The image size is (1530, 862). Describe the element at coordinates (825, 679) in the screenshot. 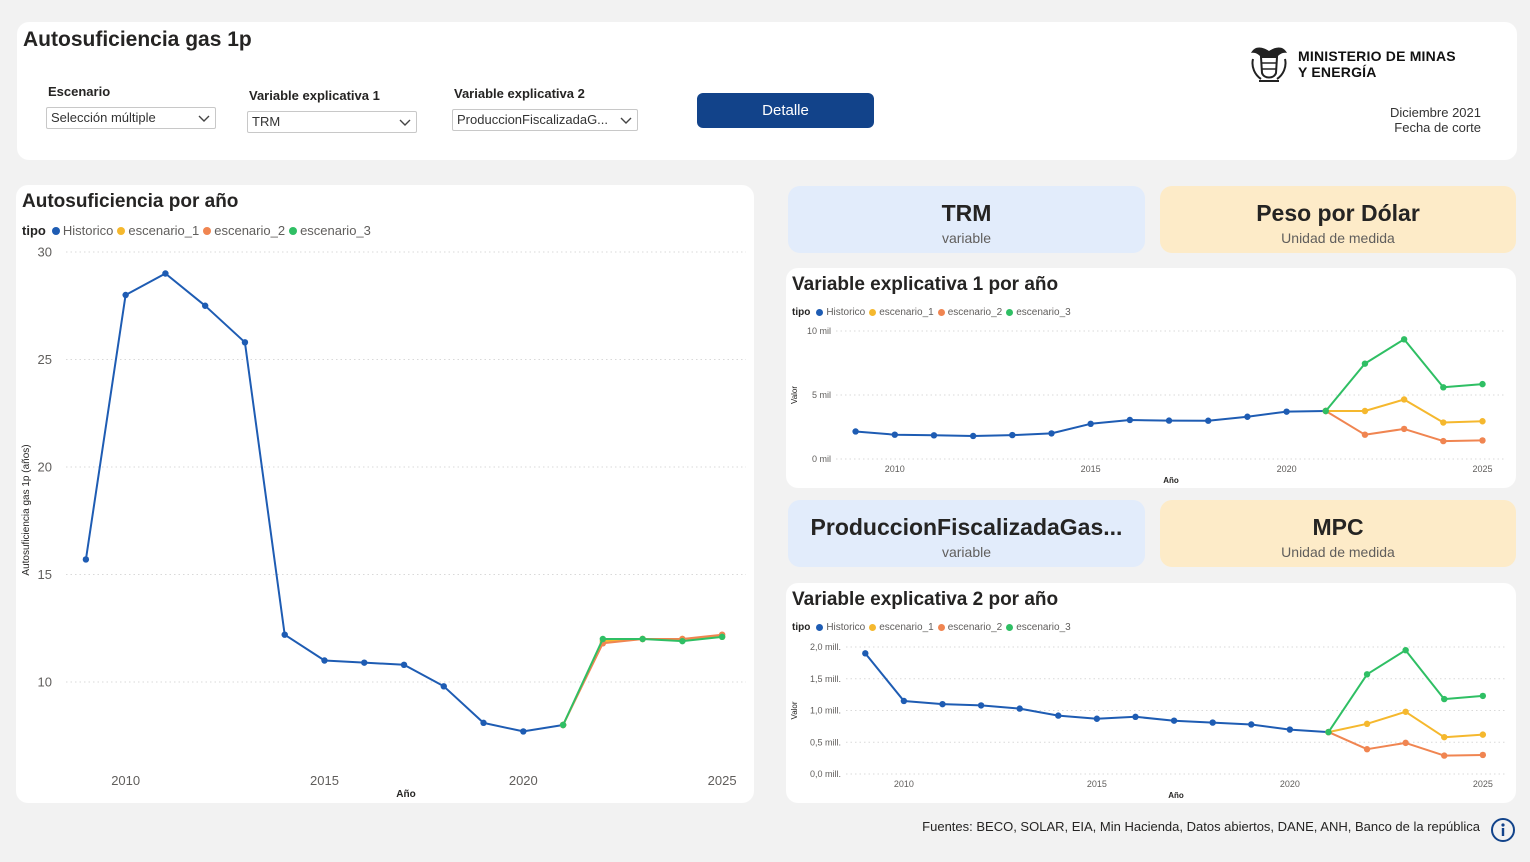

I see `y-tick-label: 1,5 mill.` at that location.